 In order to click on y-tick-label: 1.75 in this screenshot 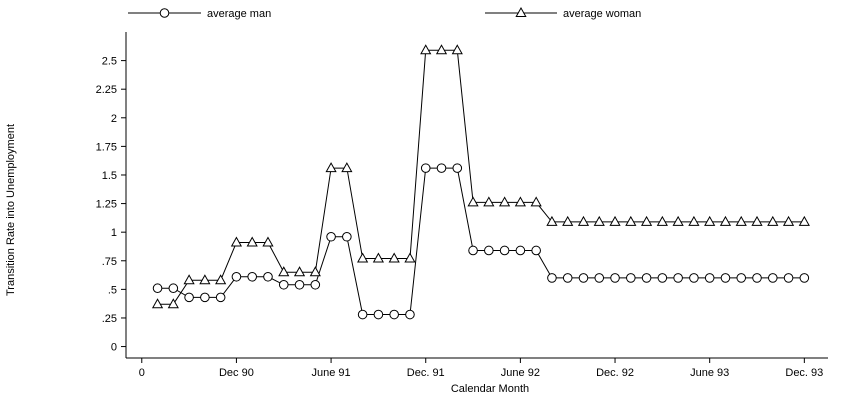, I will do `click(106, 147)`.